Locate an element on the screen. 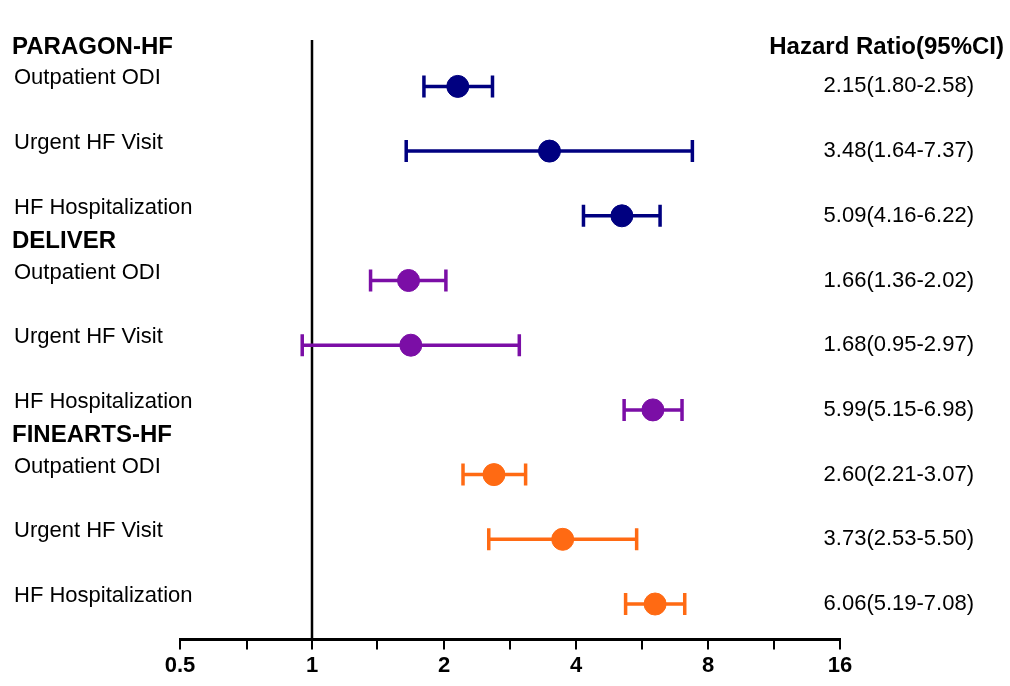 This screenshot has width=1010, height=686. data-label: 2.60(2.21-3.07) is located at coordinates (898, 473).